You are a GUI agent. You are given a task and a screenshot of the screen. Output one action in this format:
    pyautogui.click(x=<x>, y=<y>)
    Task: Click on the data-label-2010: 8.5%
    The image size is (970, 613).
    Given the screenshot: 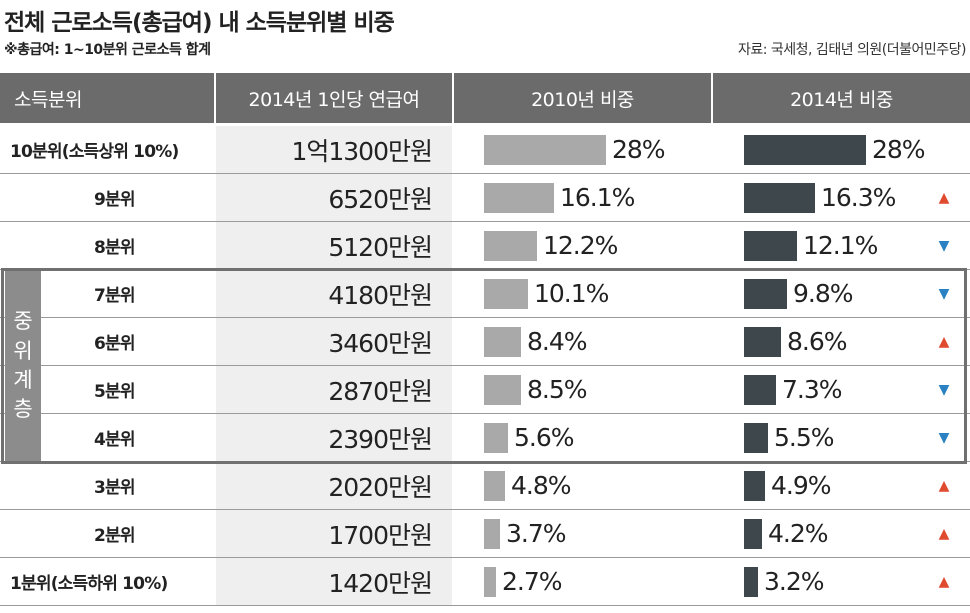 What is the action you would take?
    pyautogui.click(x=557, y=389)
    